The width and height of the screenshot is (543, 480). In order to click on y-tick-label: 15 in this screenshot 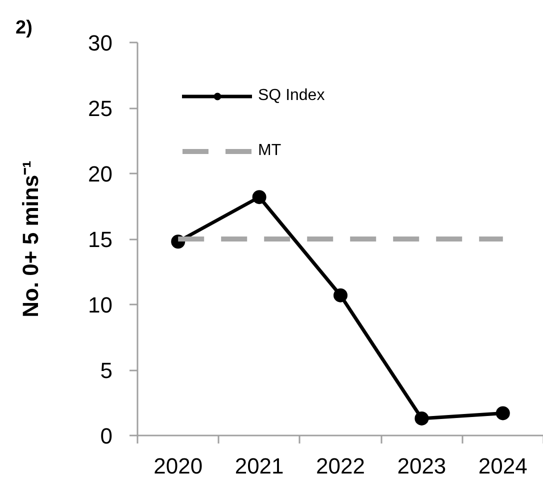, I will do `click(100, 239)`.